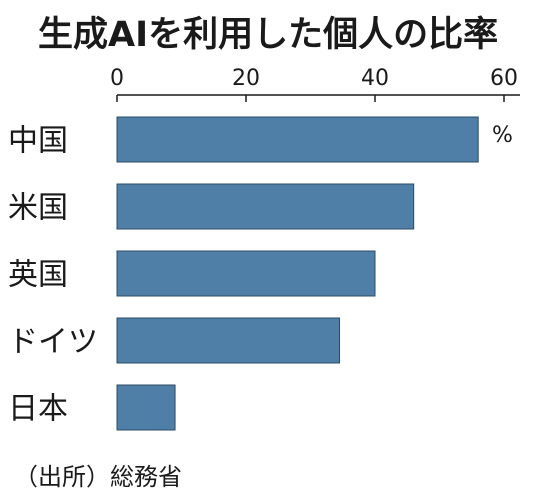 This screenshot has width=536, height=503. I want to click on x-tick-label: 60, so click(504, 78).